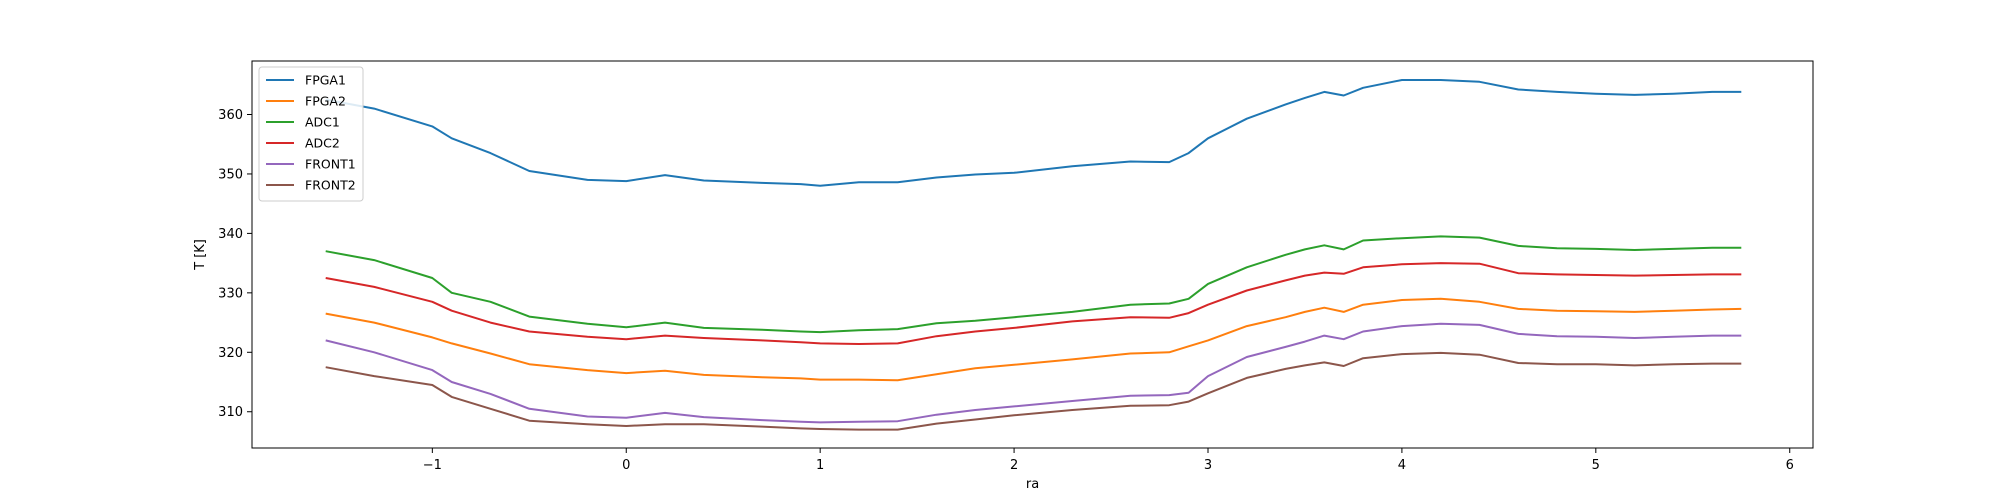 The height and width of the screenshot is (500, 2000). I want to click on series-line-front2, so click(1033, 391).